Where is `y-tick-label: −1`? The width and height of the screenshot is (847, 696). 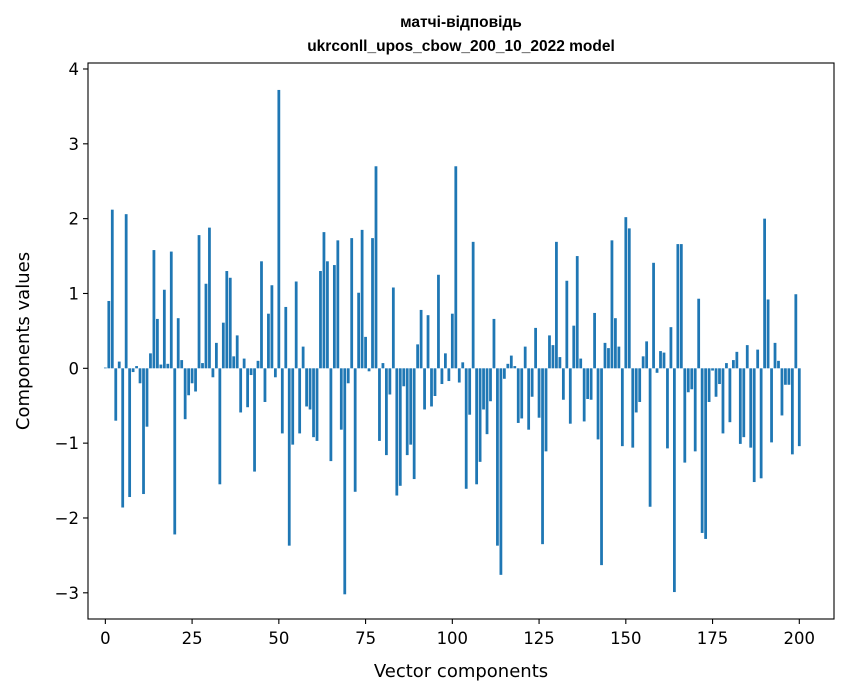 y-tick-label: −1 is located at coordinates (67, 443).